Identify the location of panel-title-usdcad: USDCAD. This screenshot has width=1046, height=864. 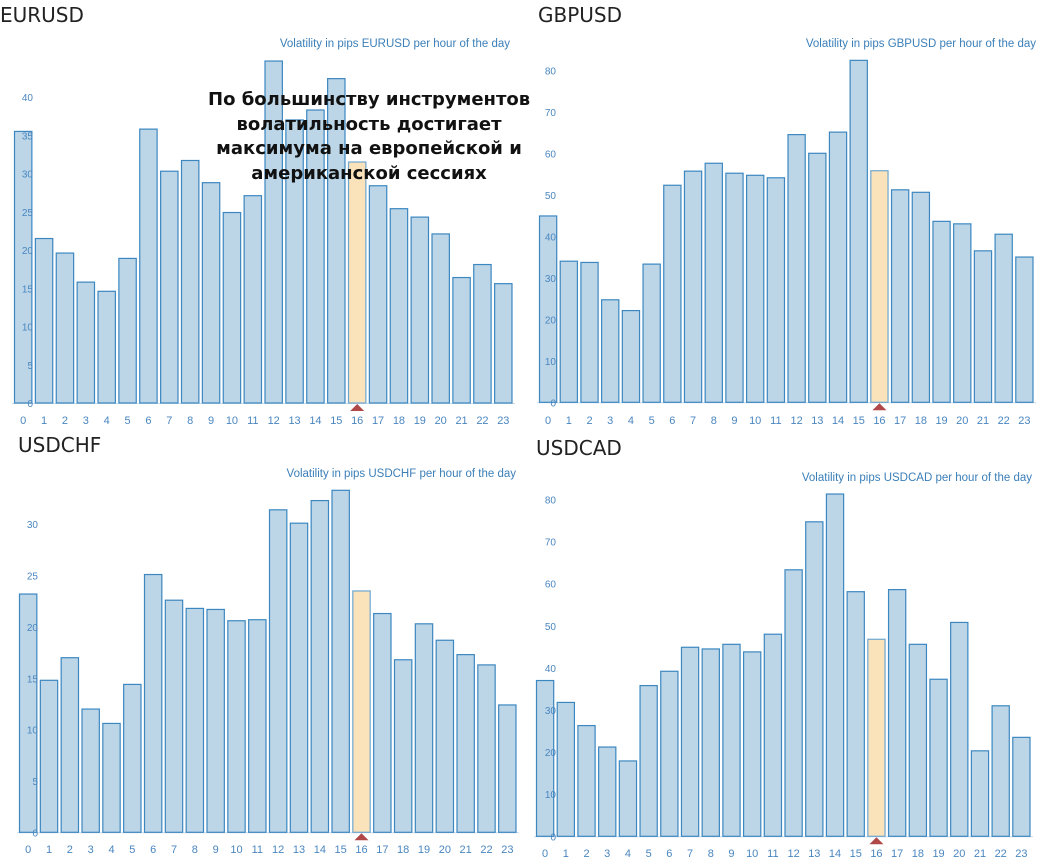
(579, 448).